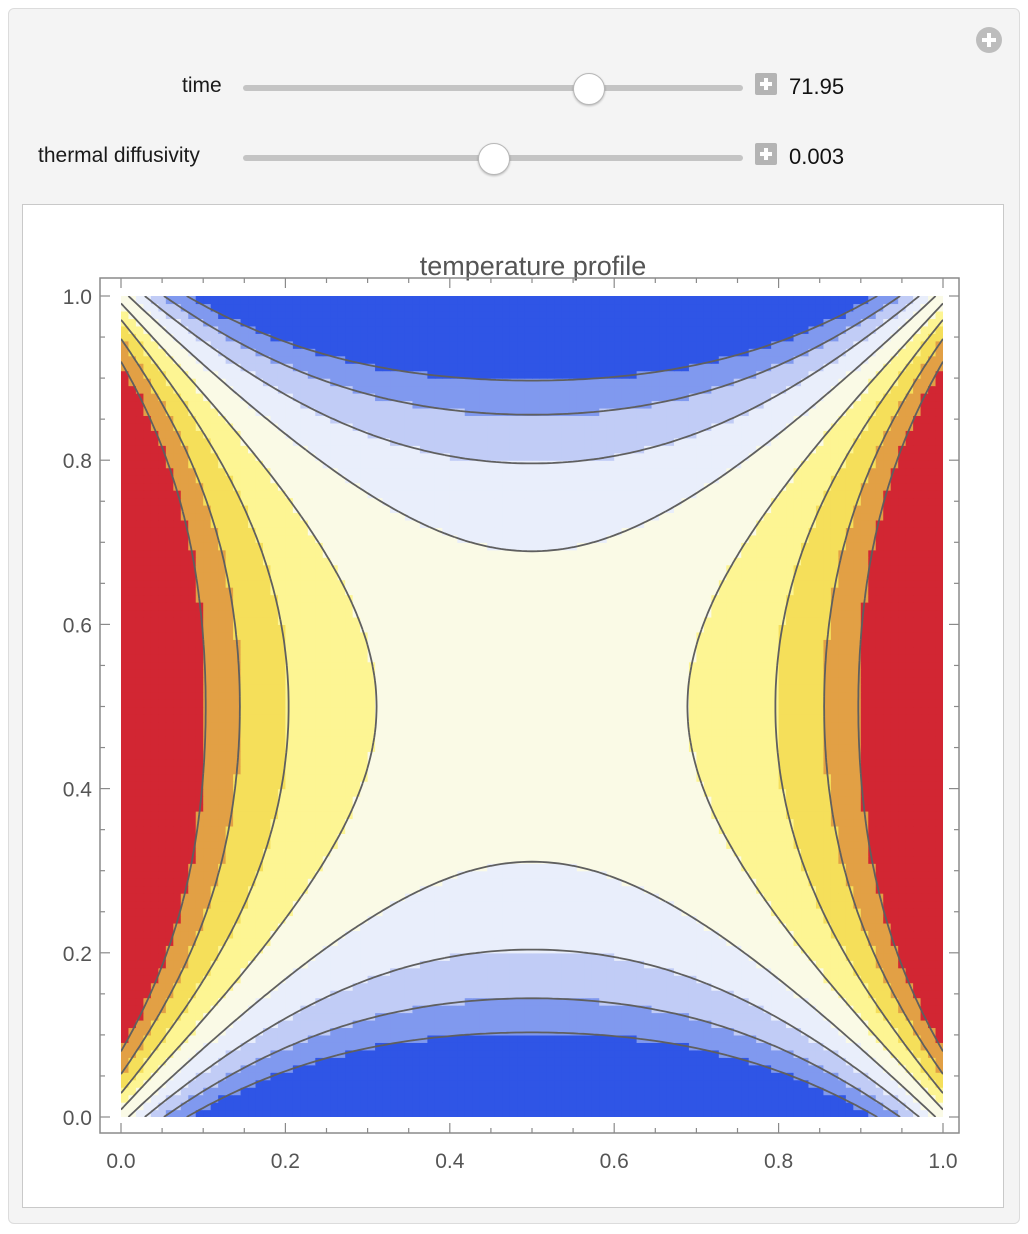 Image resolution: width=1028 pixels, height=1234 pixels. What do you see at coordinates (119, 155) in the screenshot?
I see `thermal-diffusivity-label: thermal diffusivity` at bounding box center [119, 155].